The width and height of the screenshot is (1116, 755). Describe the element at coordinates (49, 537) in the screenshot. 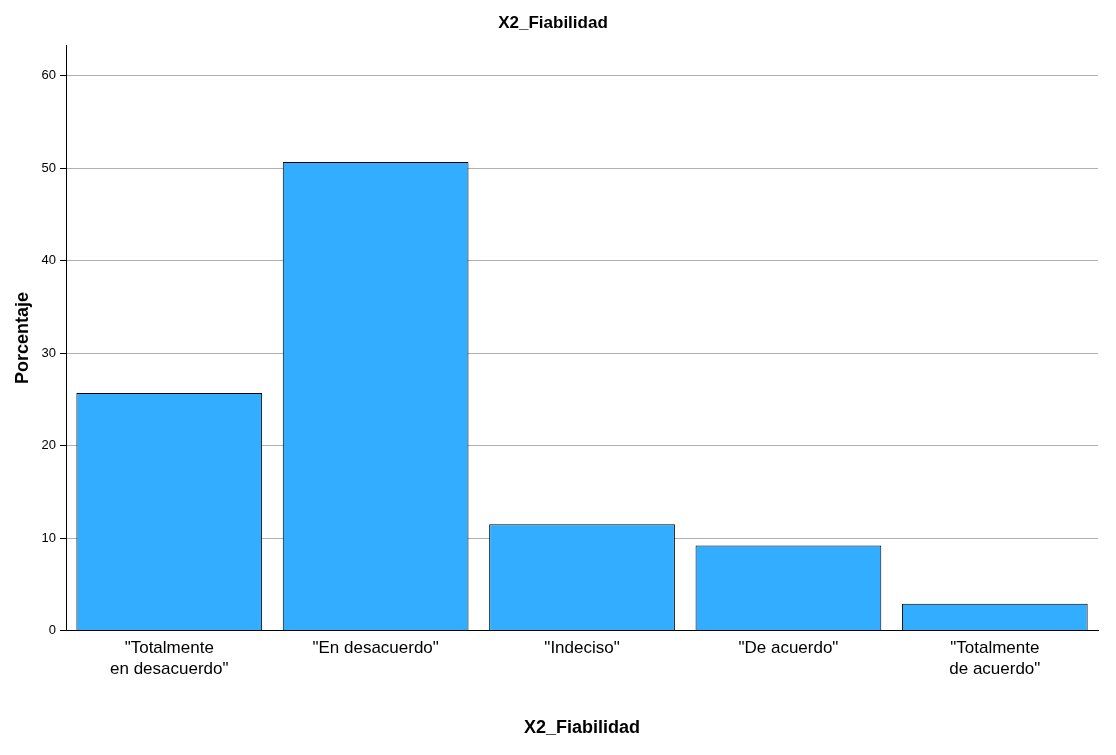

I see `y-tick-label: 10` at that location.